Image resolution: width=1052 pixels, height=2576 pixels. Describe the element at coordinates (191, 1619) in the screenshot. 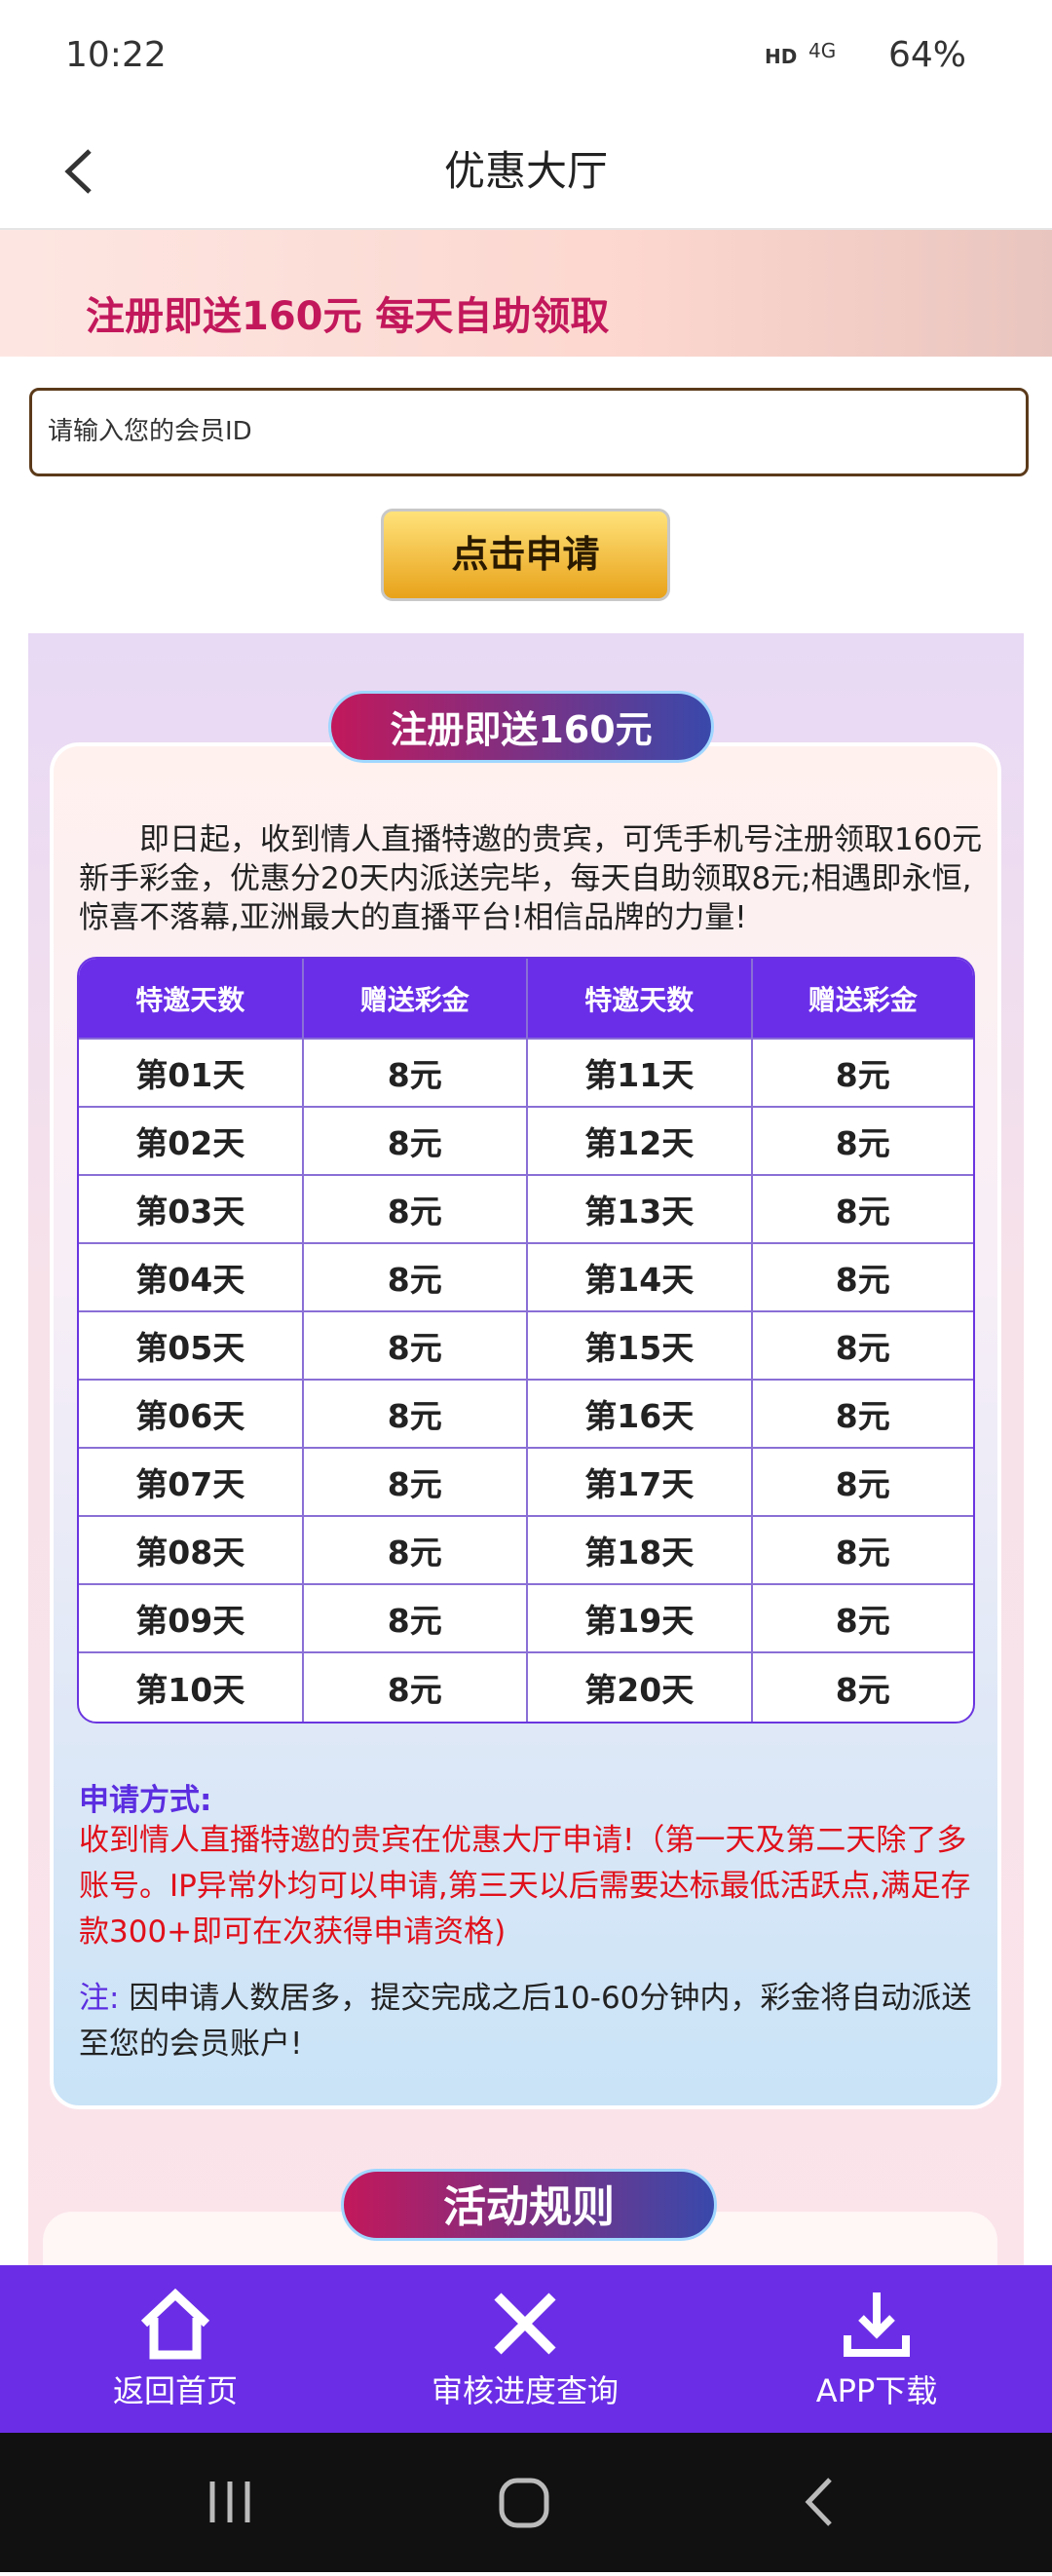

I see `table-cell: 第09天` at that location.